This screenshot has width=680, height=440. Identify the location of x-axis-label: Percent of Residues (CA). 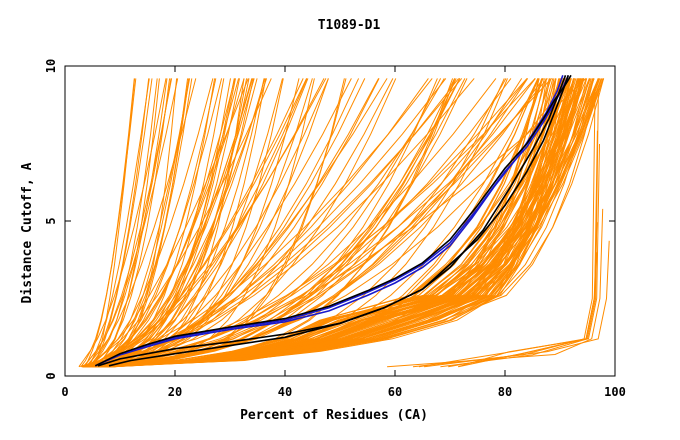
(334, 415).